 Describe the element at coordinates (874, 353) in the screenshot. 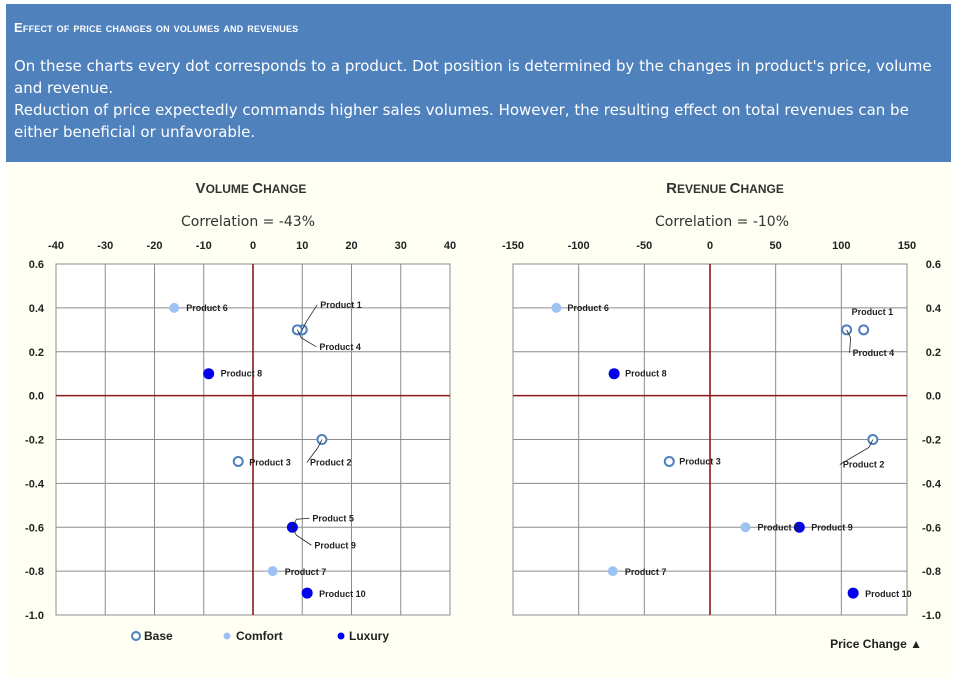

I see `revenue-label-product-4: Product 4` at that location.